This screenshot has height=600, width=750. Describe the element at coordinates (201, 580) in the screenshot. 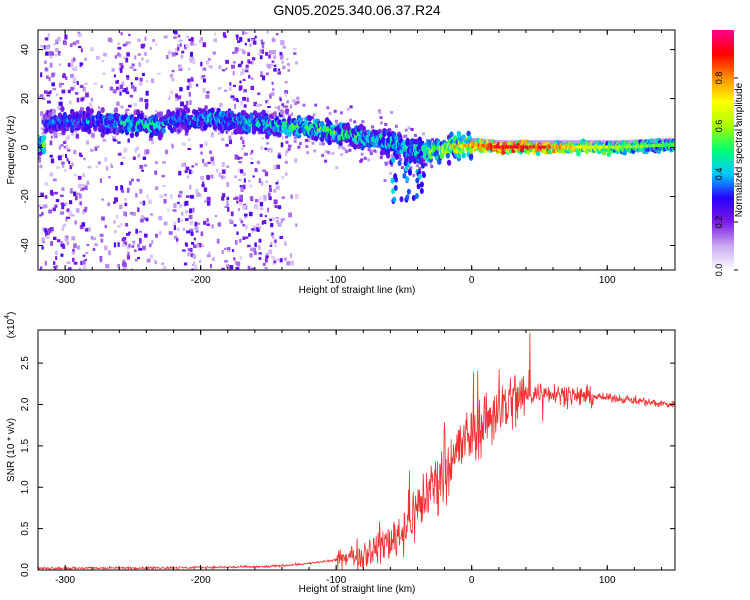

I see `x-tick-label: -200` at that location.